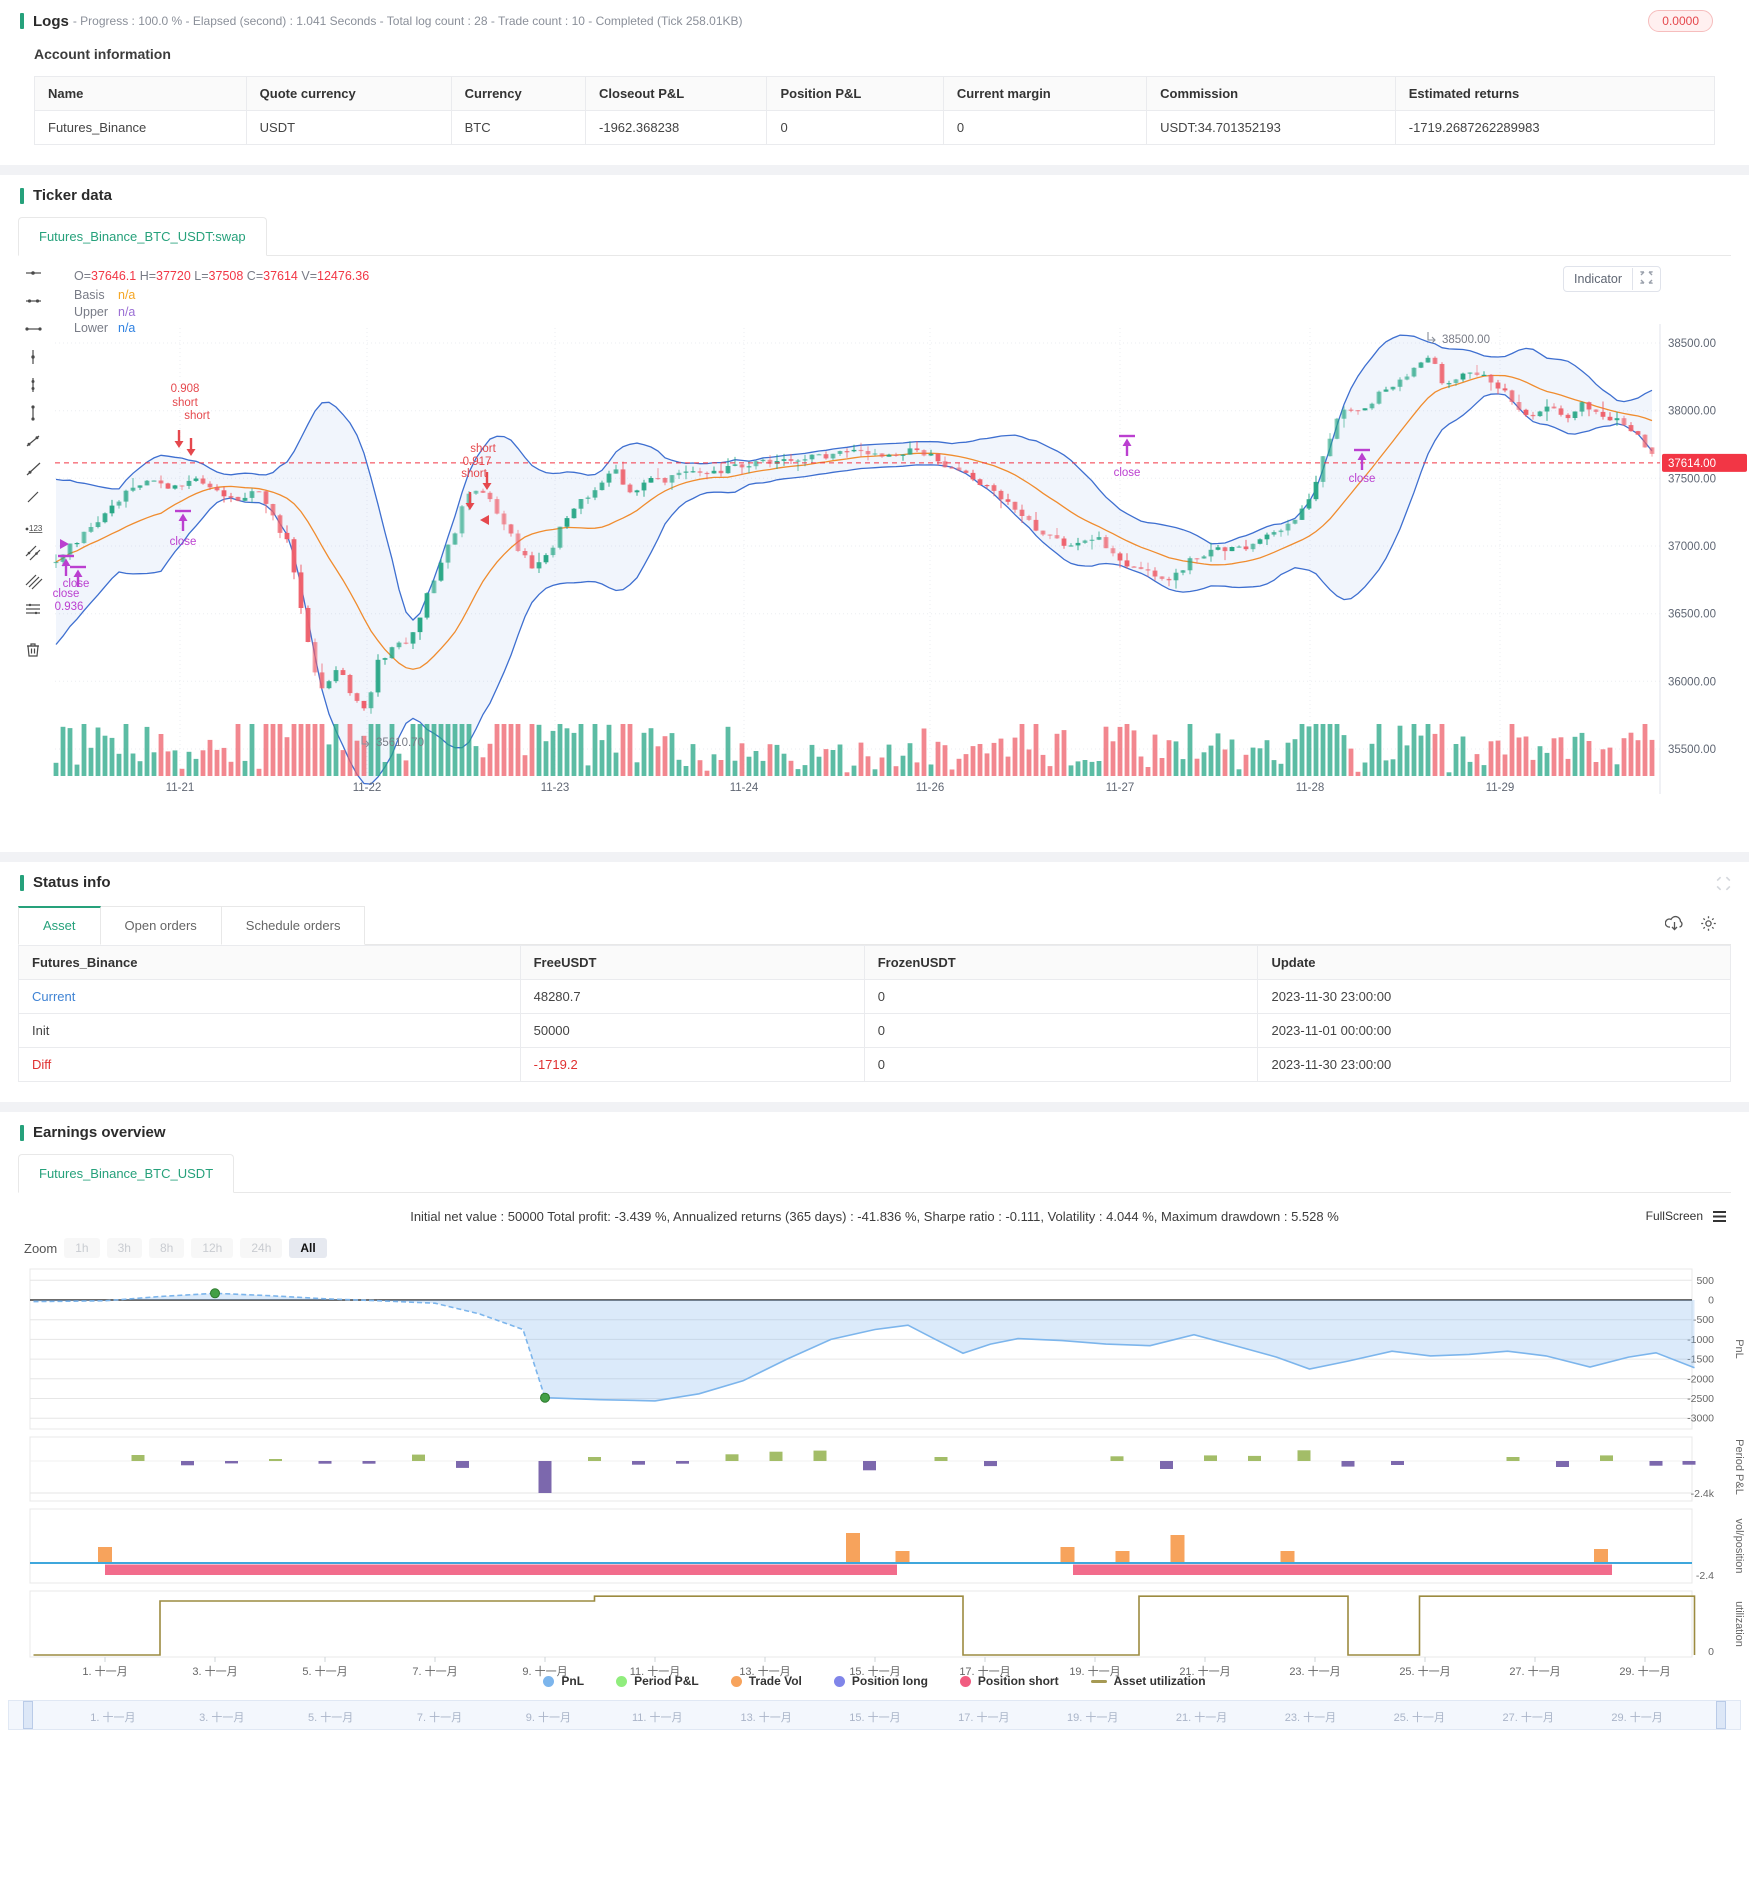  Describe the element at coordinates (124, 1248) in the screenshot. I see `zoom-button-3h: 3h` at that location.